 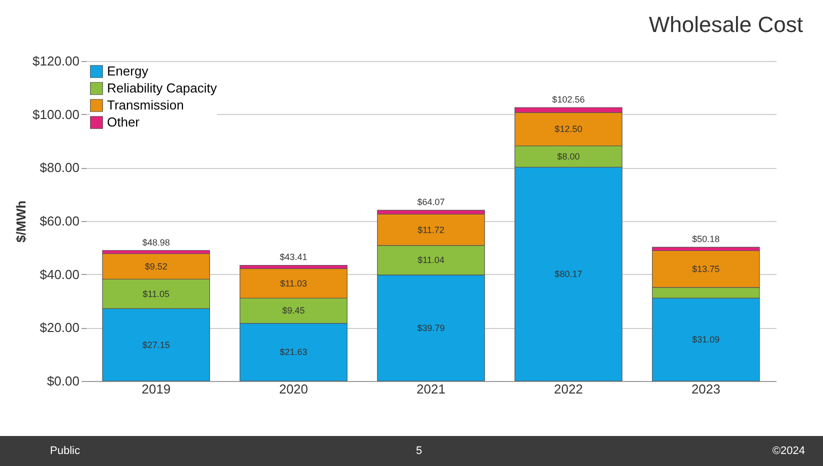 What do you see at coordinates (431, 327) in the screenshot?
I see `data-label: $39.79` at bounding box center [431, 327].